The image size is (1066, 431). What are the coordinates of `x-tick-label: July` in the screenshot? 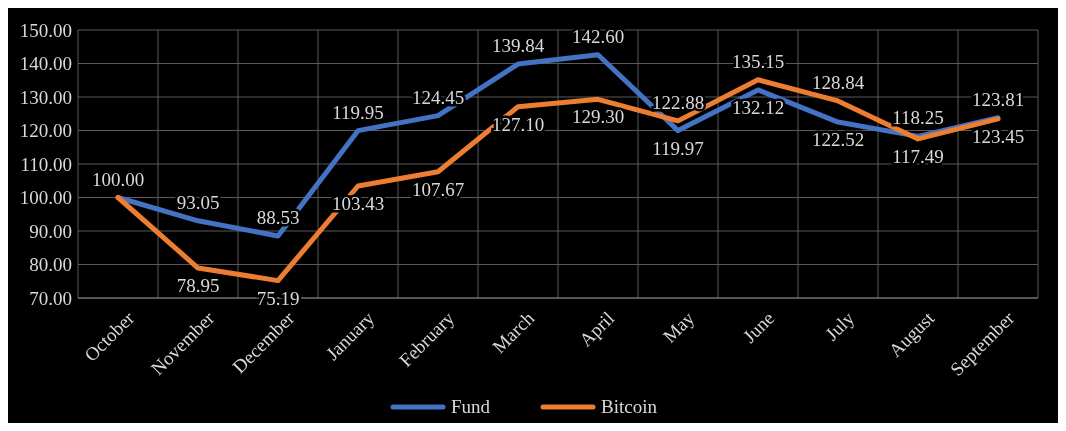 It's located at (839, 326).